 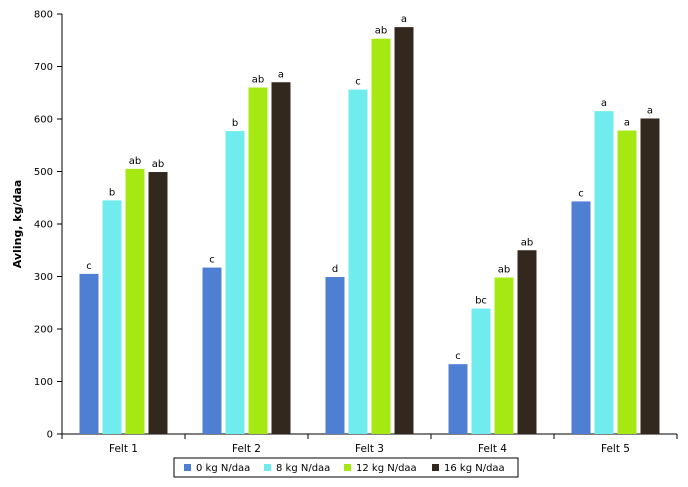 What do you see at coordinates (386, 468) in the screenshot?
I see `legend-label: 12 kg N/daa` at bounding box center [386, 468].